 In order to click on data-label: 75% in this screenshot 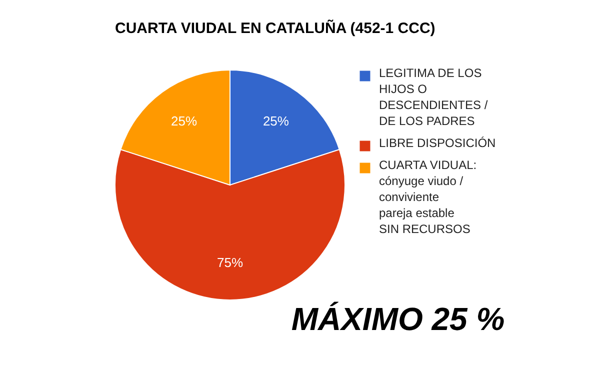, I will do `click(230, 262)`.